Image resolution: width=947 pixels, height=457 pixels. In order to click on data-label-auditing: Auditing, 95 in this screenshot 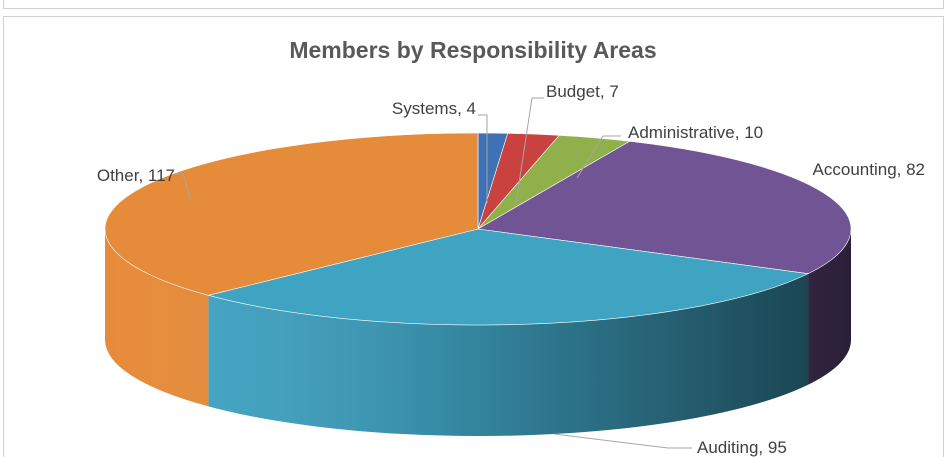, I will do `click(742, 447)`.